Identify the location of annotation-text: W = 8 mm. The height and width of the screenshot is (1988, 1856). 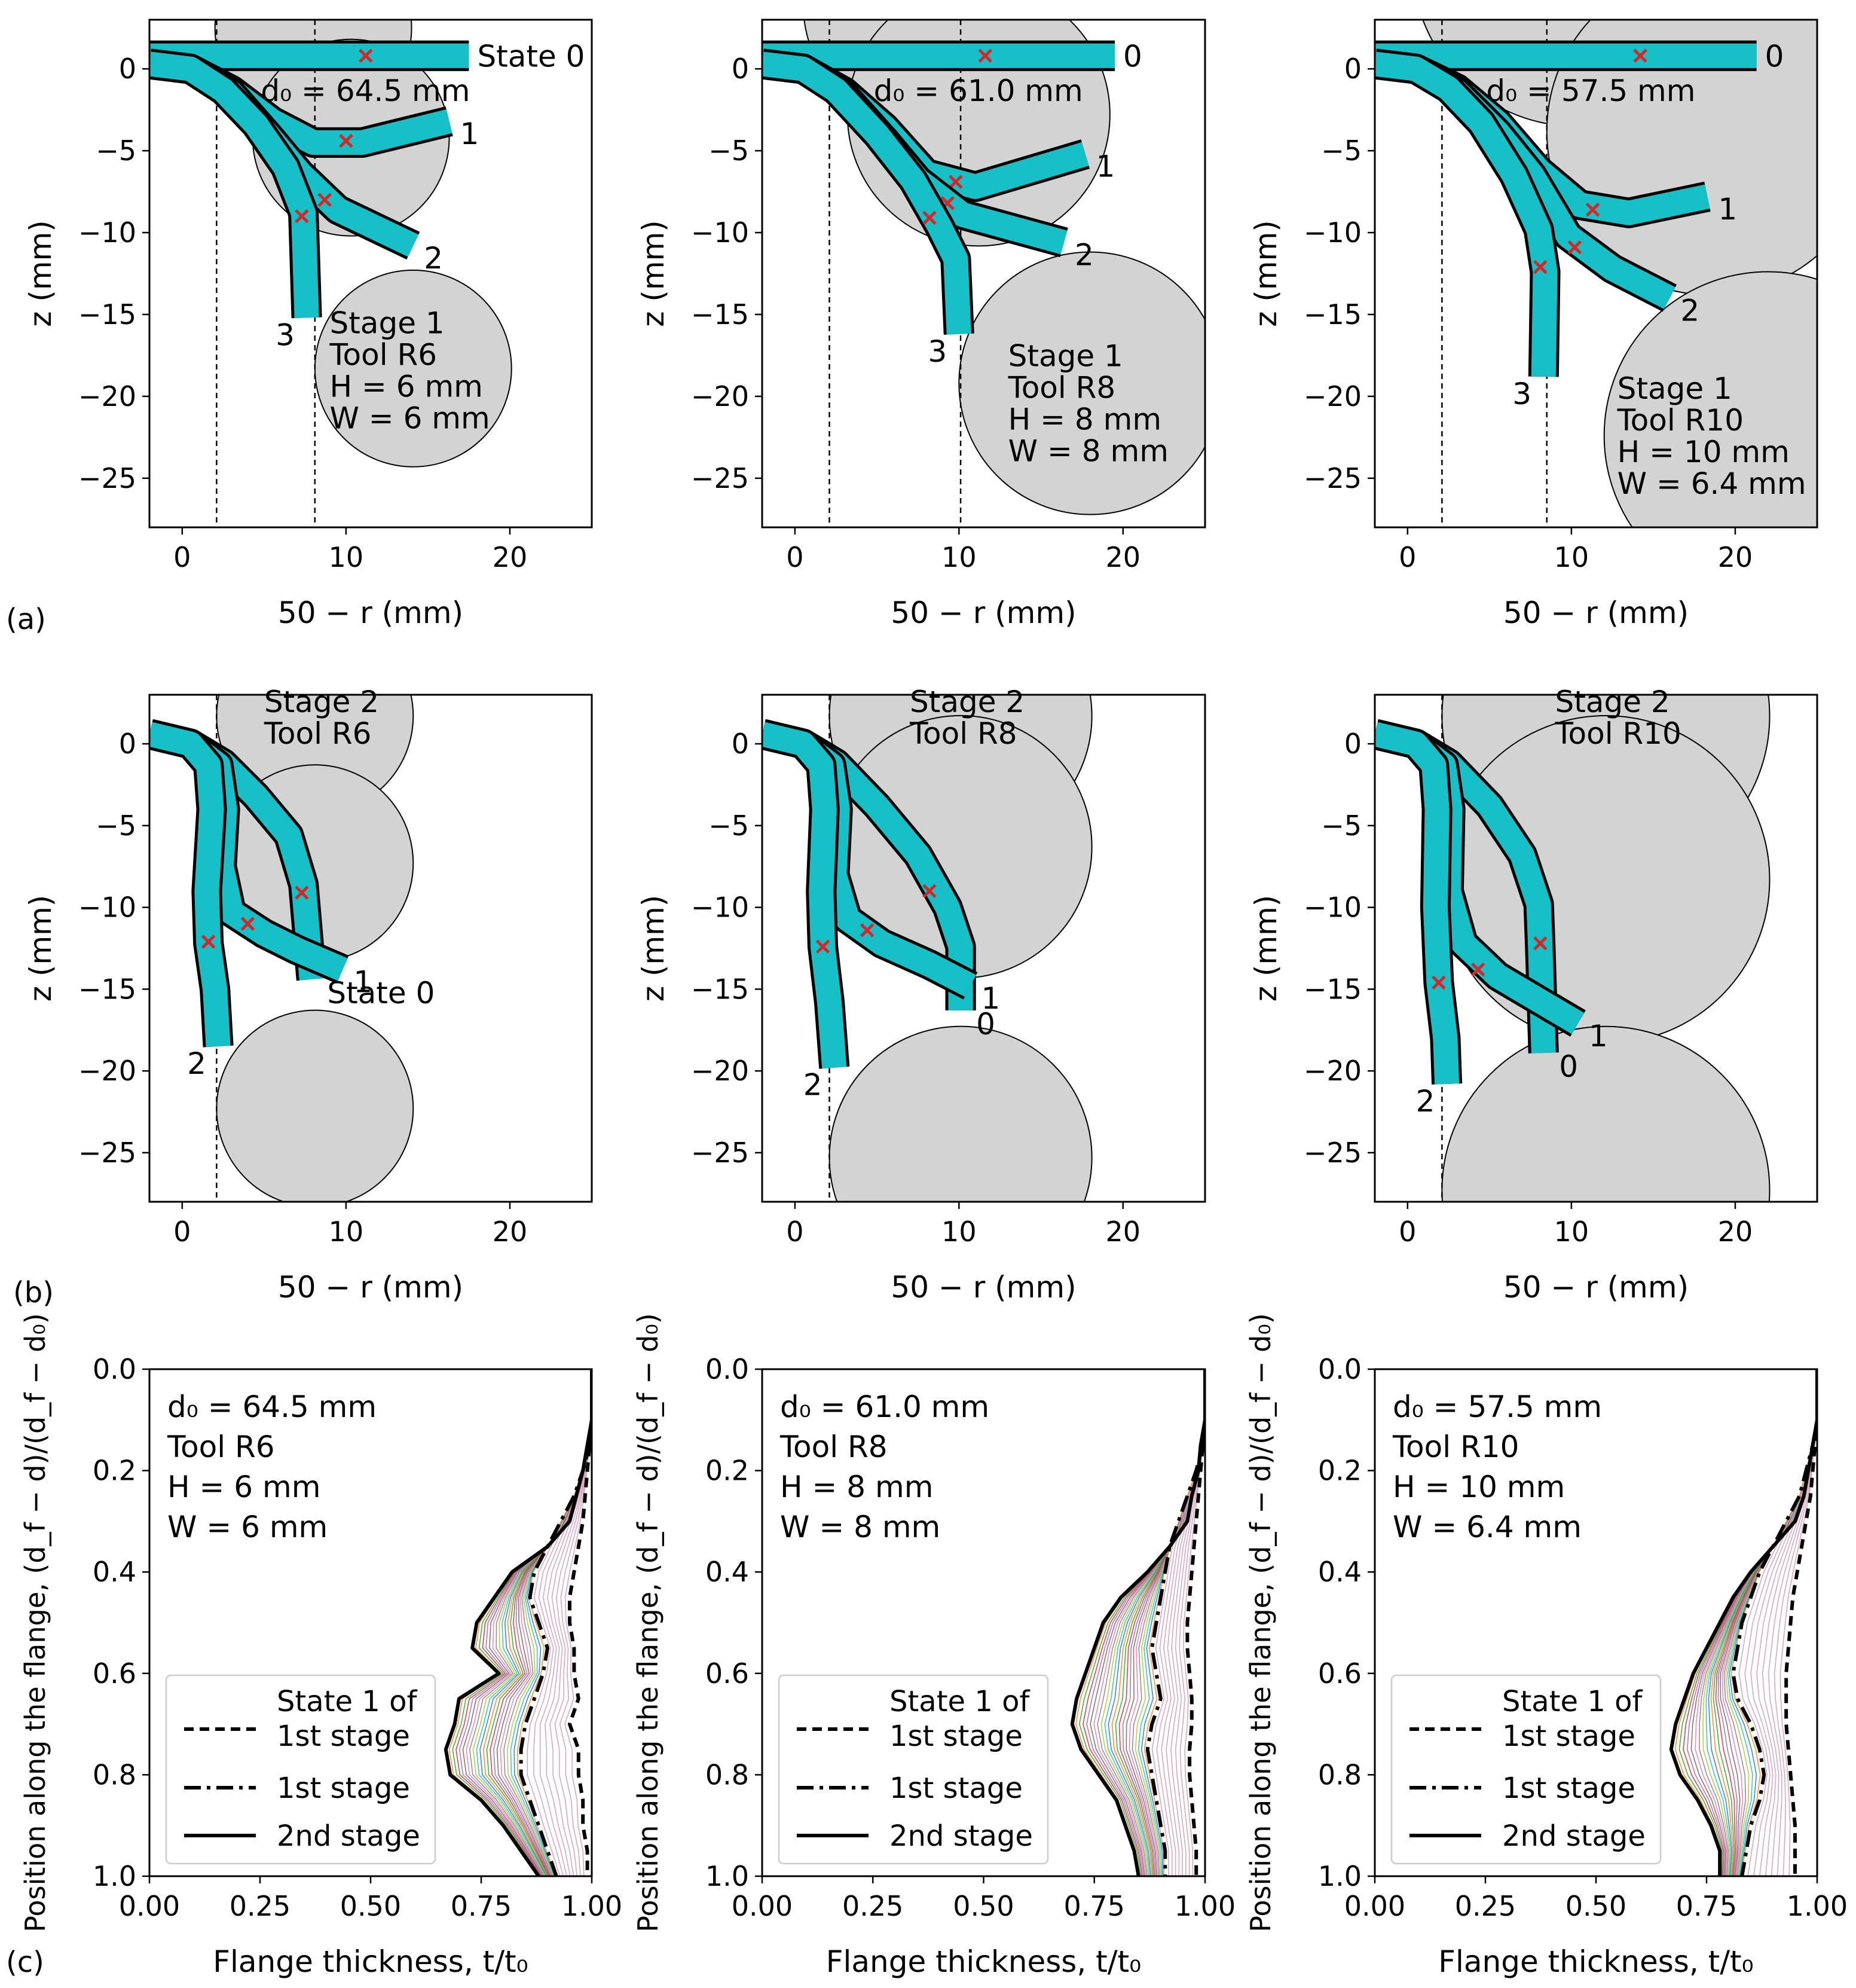
(1088, 451).